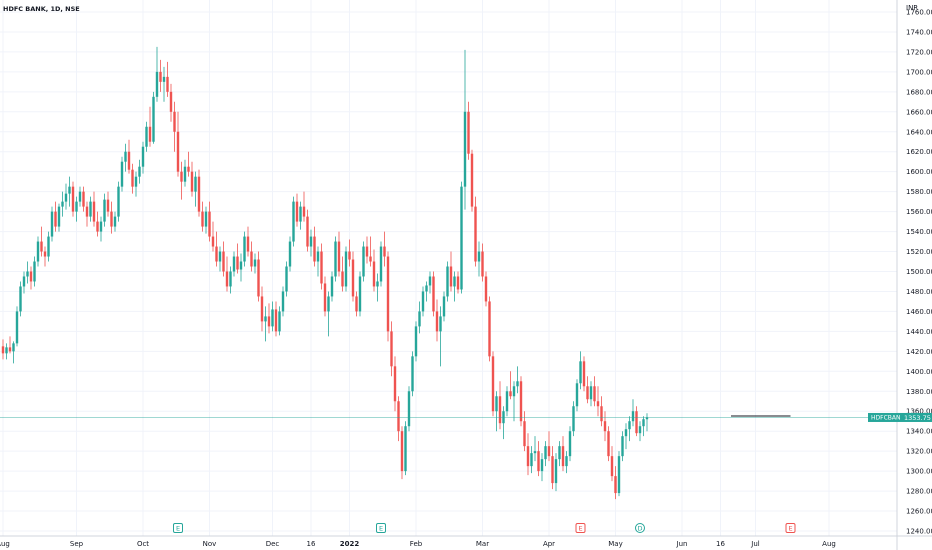 The width and height of the screenshot is (932, 550). What do you see at coordinates (311, 544) in the screenshot?
I see `time-tick-label: 16` at bounding box center [311, 544].